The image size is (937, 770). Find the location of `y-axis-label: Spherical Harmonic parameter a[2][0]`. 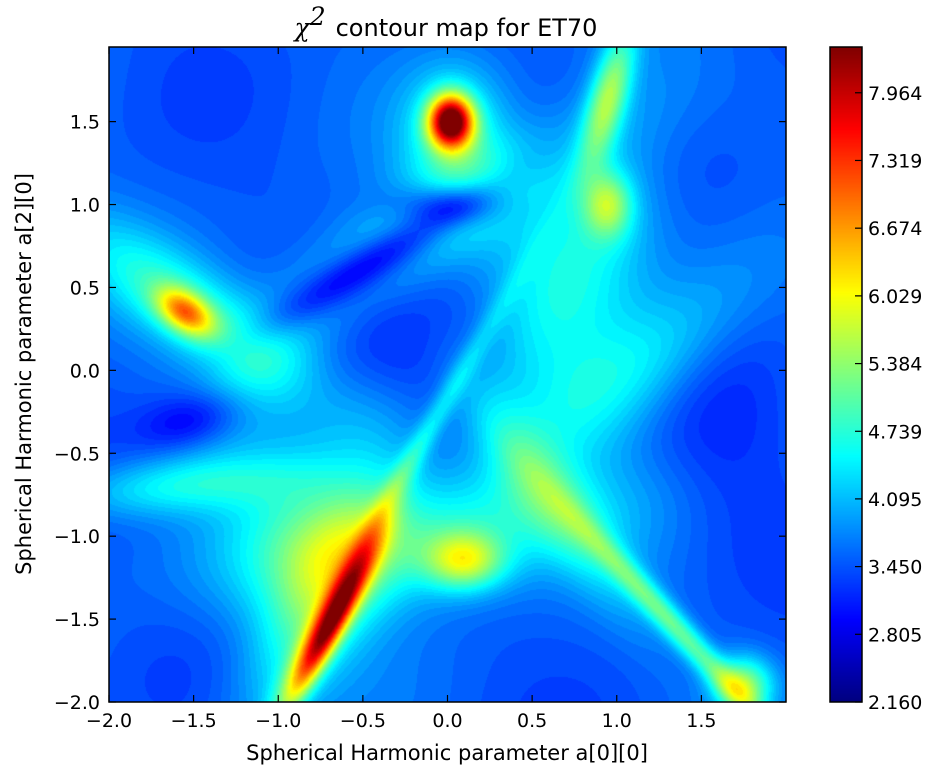

y-axis-label: Spherical Harmonic parameter a[2][0] is located at coordinates (24, 374).